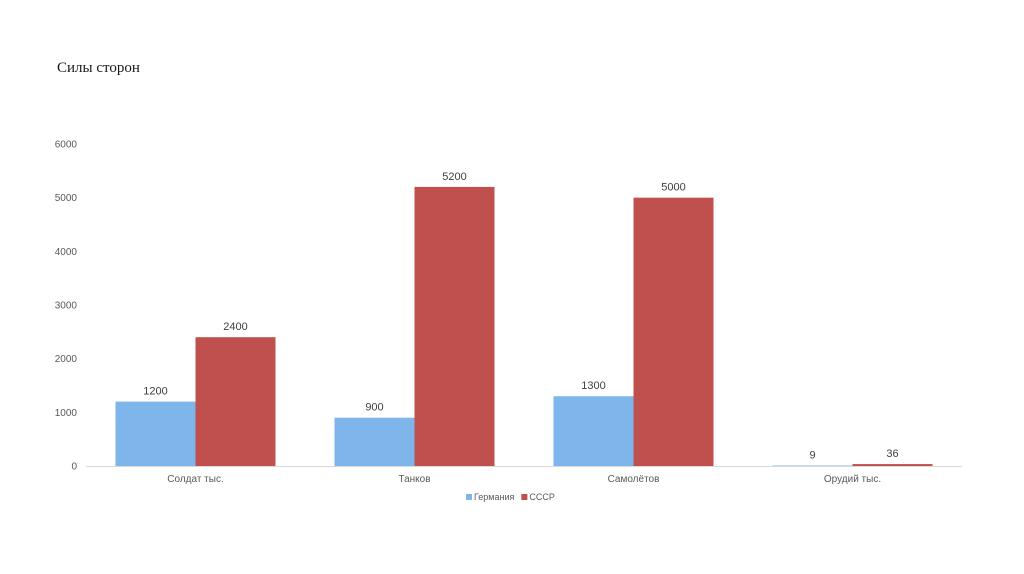  I want to click on data-label: 900, so click(374, 408).